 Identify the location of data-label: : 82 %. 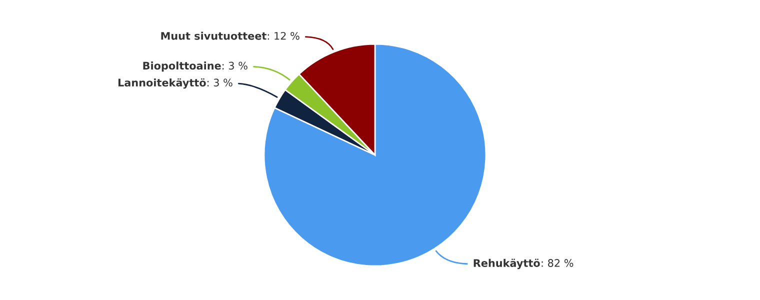
(558, 263).